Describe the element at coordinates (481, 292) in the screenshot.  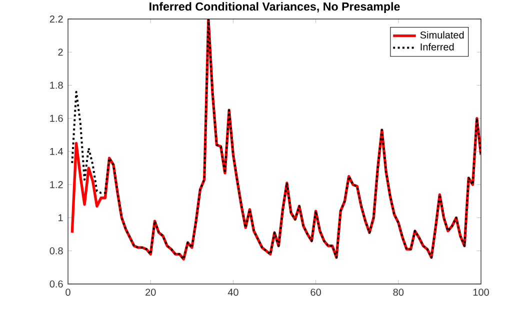
I see `x-tick-label: 100` at that location.